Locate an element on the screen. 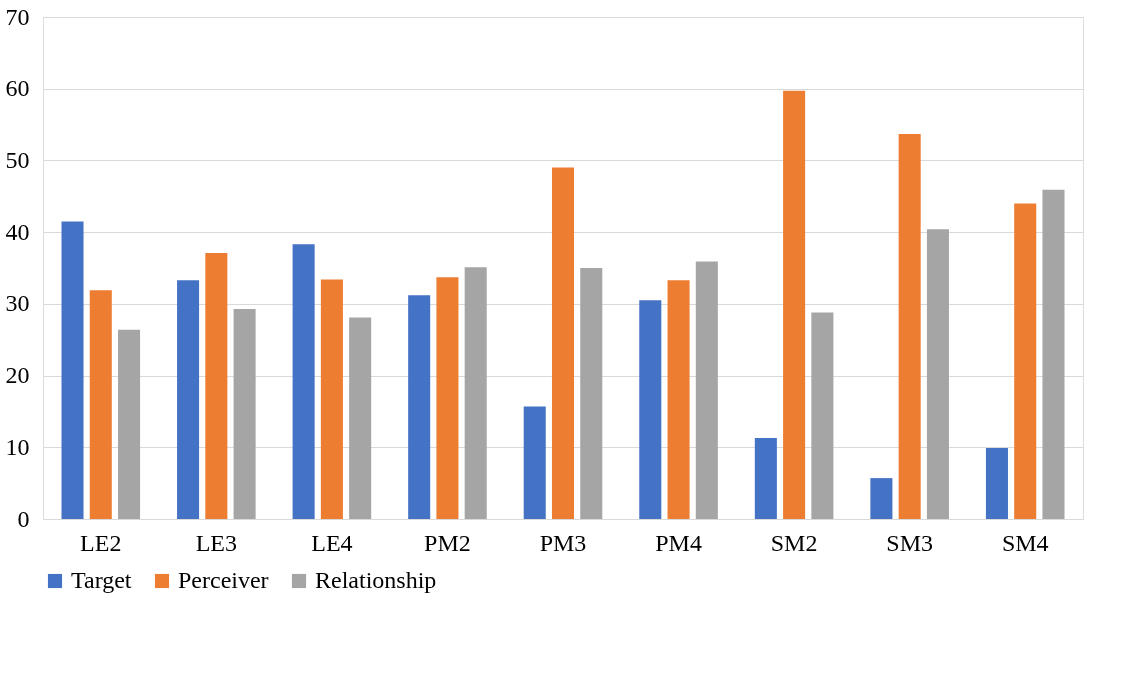  y-tick-label: 40 is located at coordinates (17, 231).